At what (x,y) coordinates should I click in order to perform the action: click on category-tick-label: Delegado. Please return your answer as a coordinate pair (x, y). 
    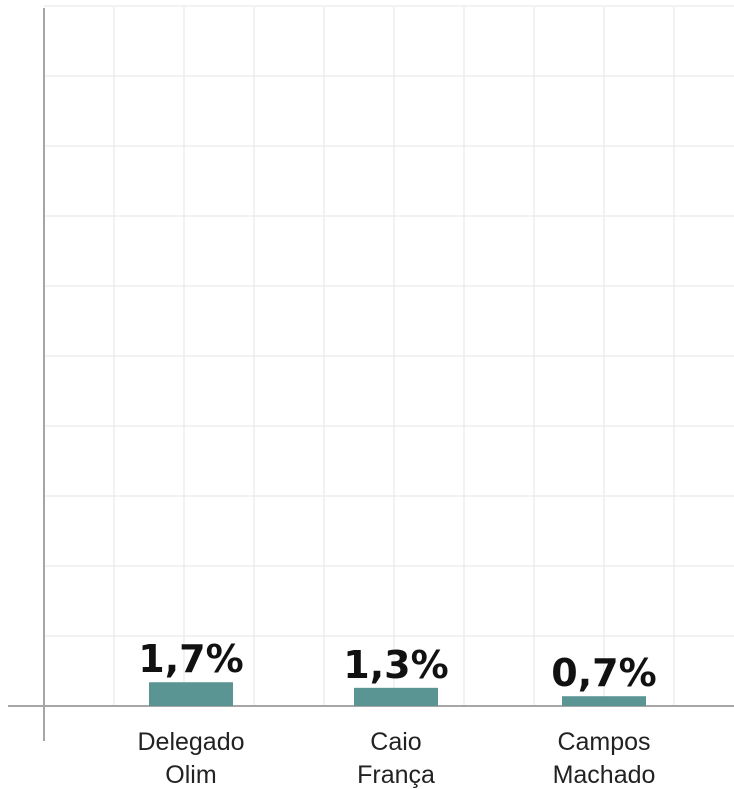
    Looking at the image, I should click on (190, 742).